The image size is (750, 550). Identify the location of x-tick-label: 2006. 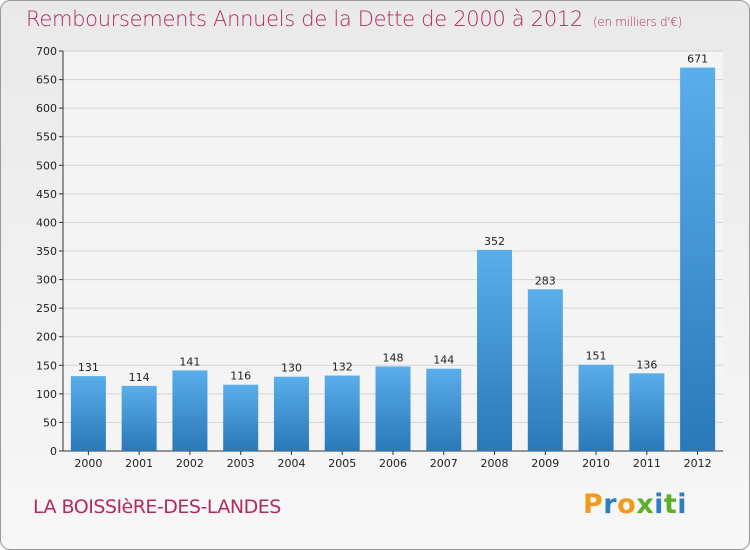
(393, 463).